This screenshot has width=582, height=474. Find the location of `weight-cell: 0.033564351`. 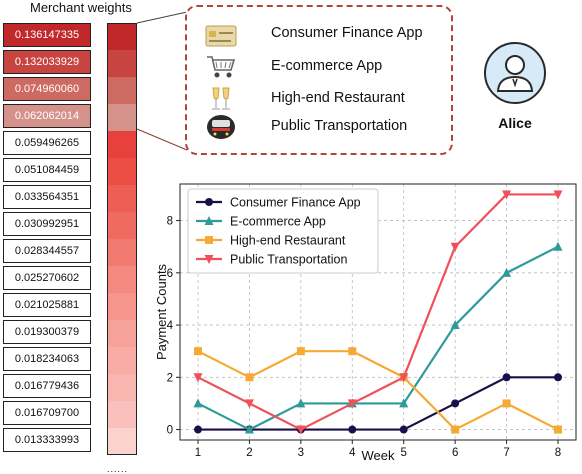

weight-cell: 0.033564351 is located at coordinates (47, 197).